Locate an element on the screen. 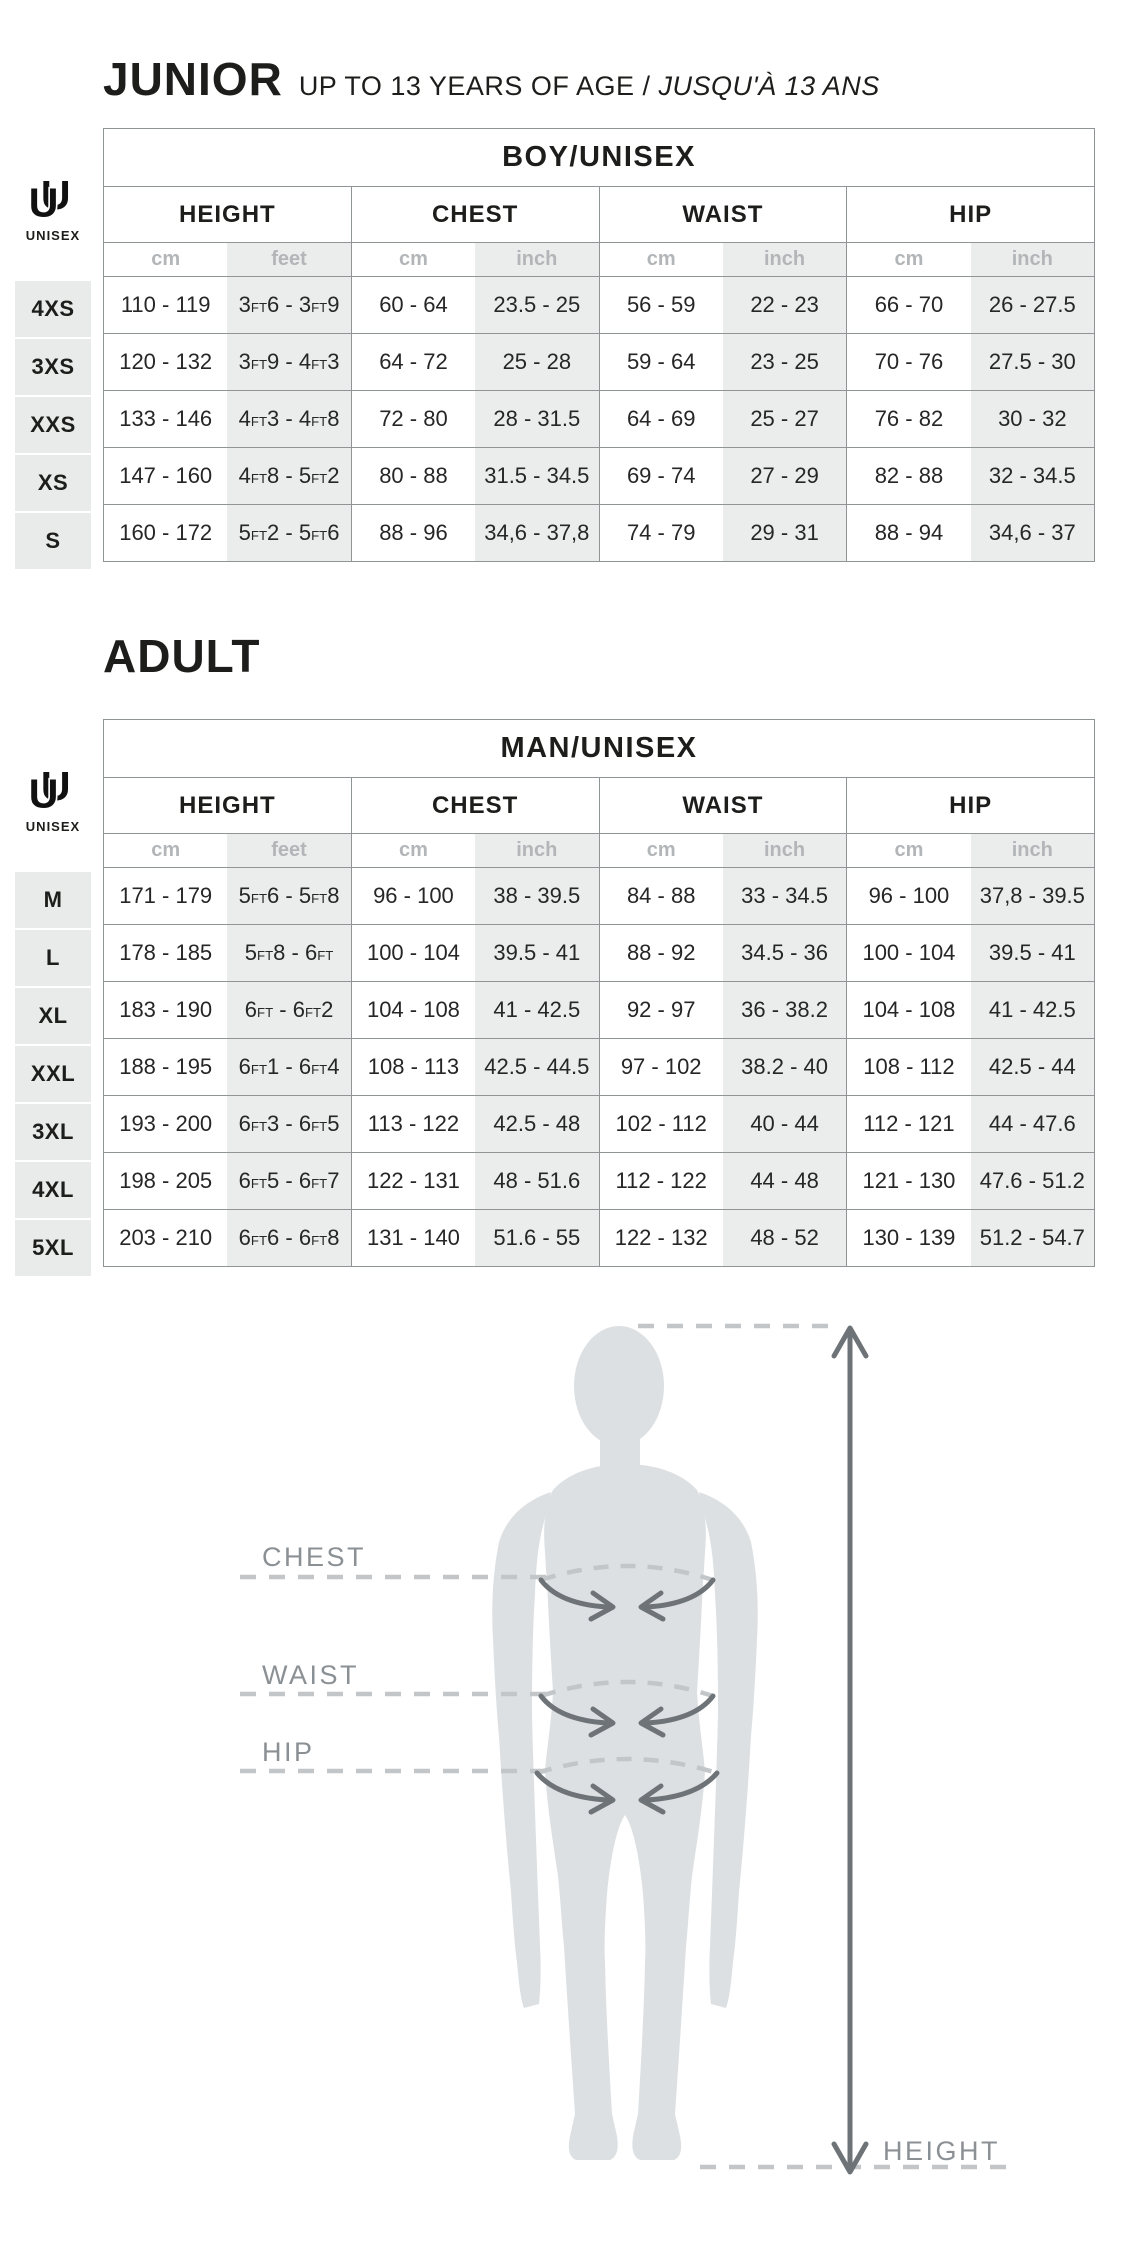 This screenshot has height=2258, width=1147. table-cell: 108 - 113 is located at coordinates (413, 1067).